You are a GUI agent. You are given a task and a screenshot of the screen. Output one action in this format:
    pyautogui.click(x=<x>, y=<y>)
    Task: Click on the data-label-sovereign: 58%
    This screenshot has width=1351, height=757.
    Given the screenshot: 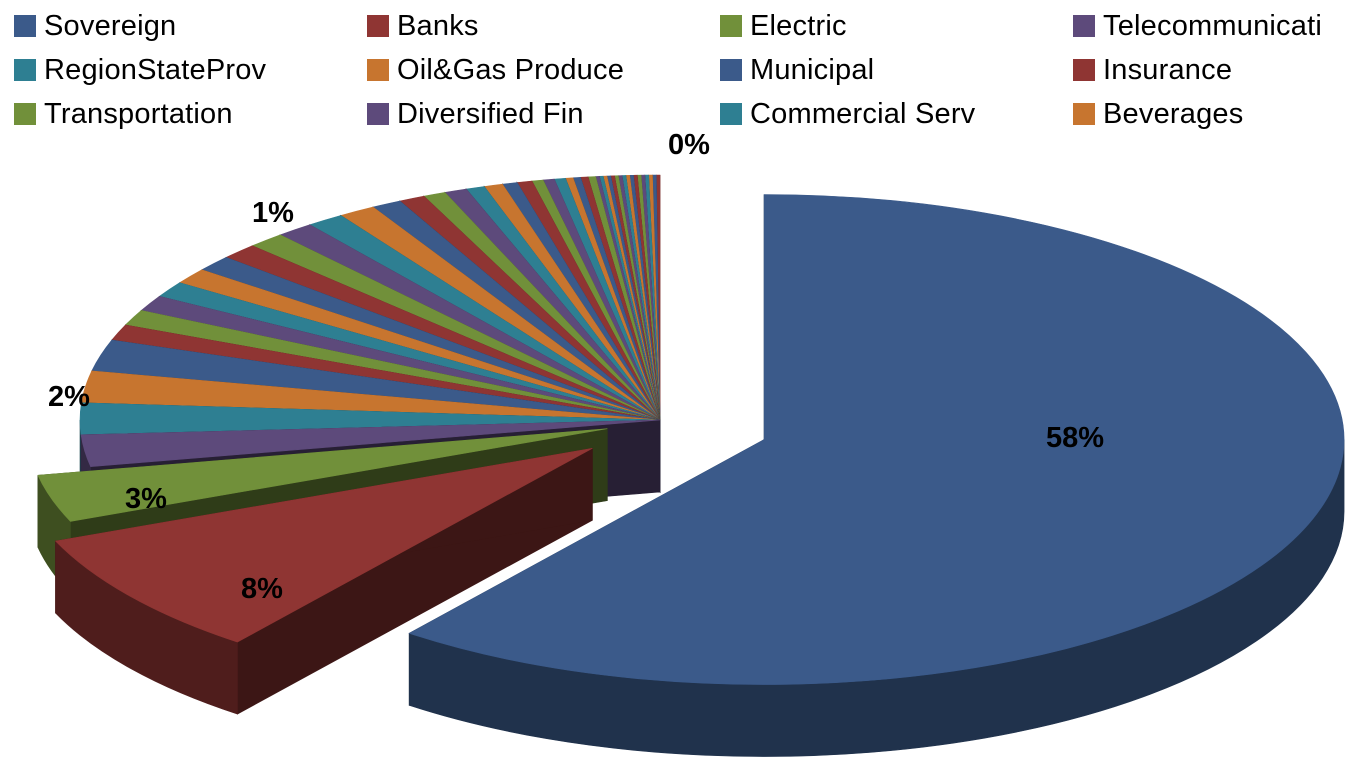 What is the action you would take?
    pyautogui.click(x=1075, y=438)
    